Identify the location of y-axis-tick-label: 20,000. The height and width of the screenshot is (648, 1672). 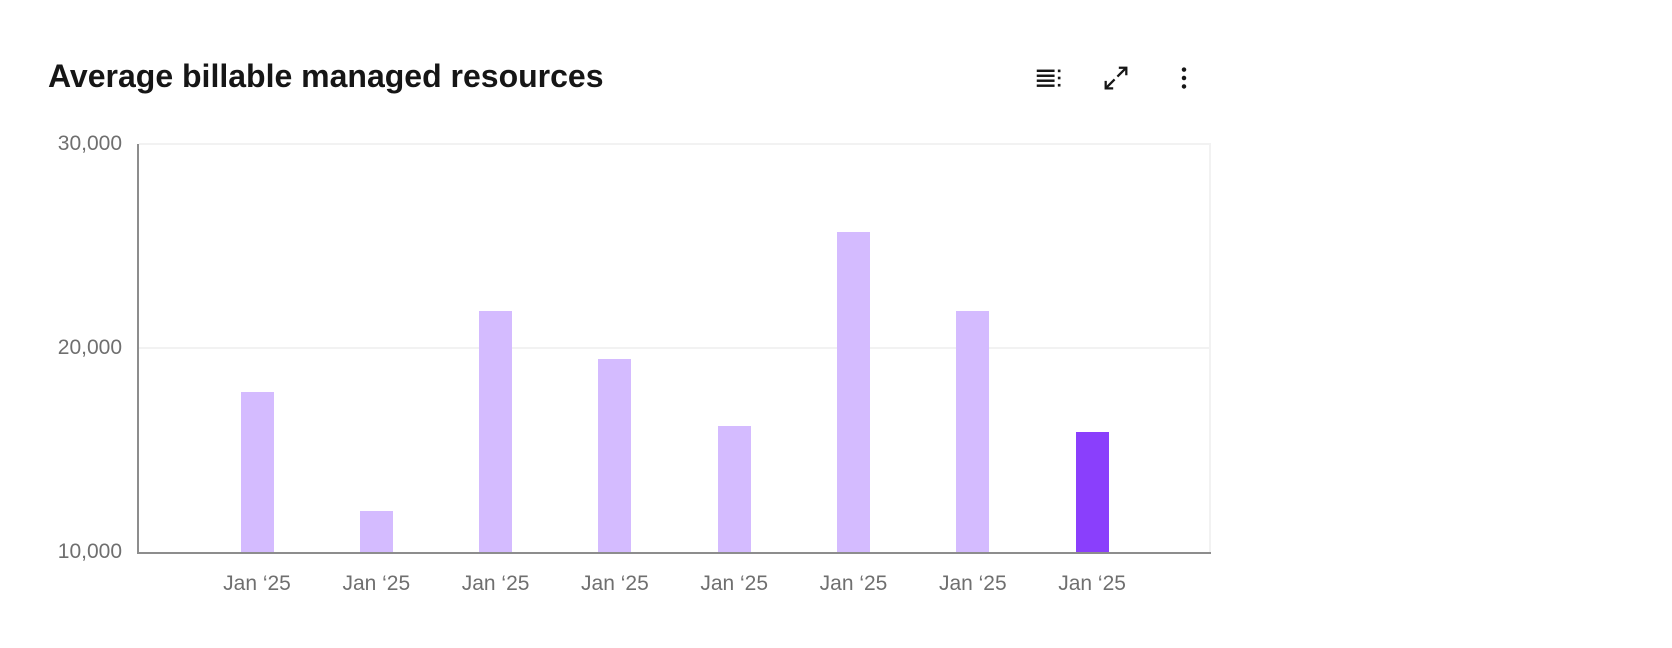
(89, 347).